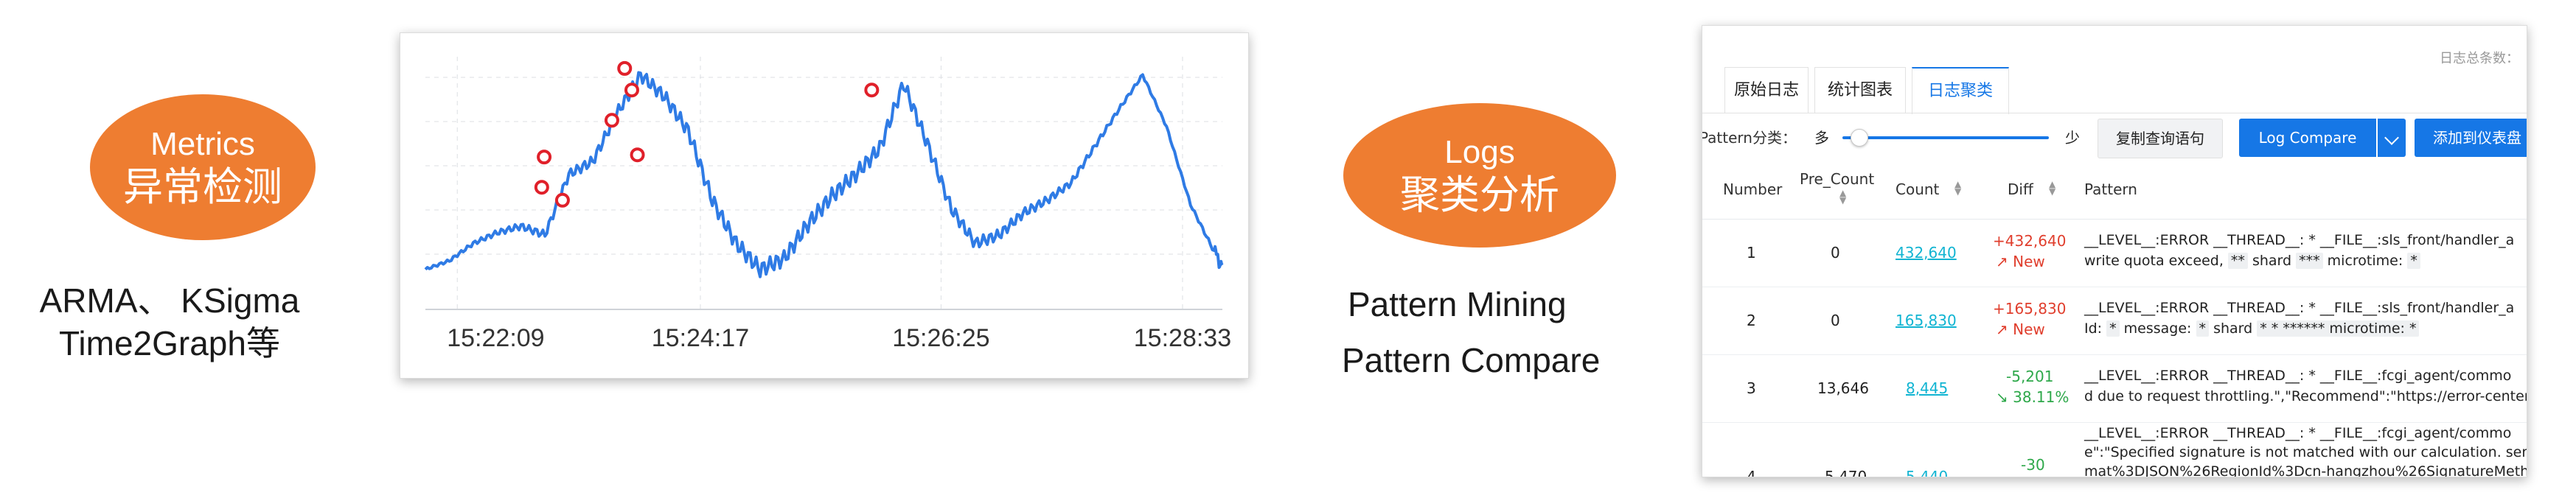  I want to click on metric-series-line, so click(824, 174).